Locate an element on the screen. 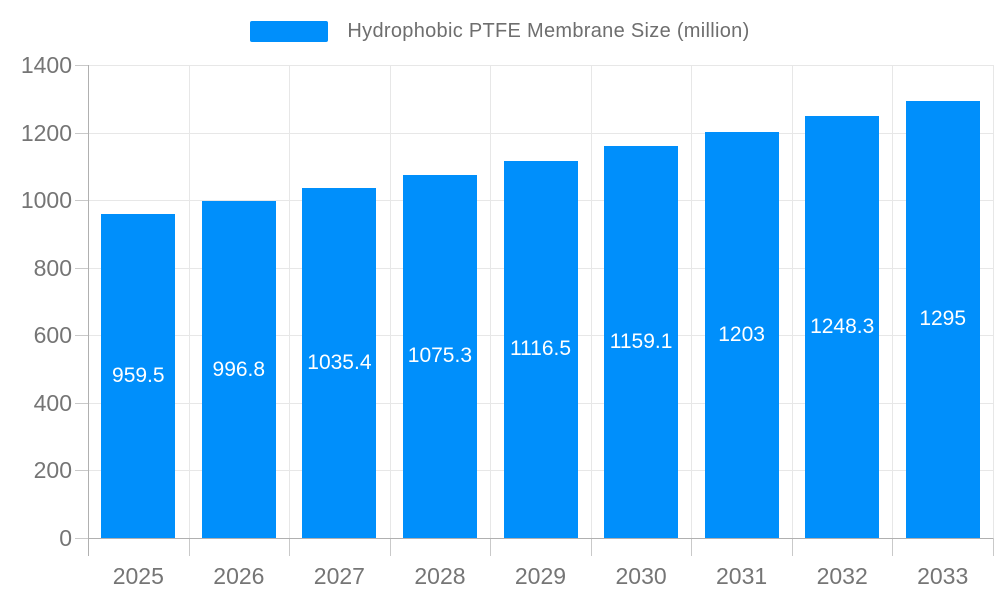  y-axis-label: 400 is located at coordinates (52, 402).